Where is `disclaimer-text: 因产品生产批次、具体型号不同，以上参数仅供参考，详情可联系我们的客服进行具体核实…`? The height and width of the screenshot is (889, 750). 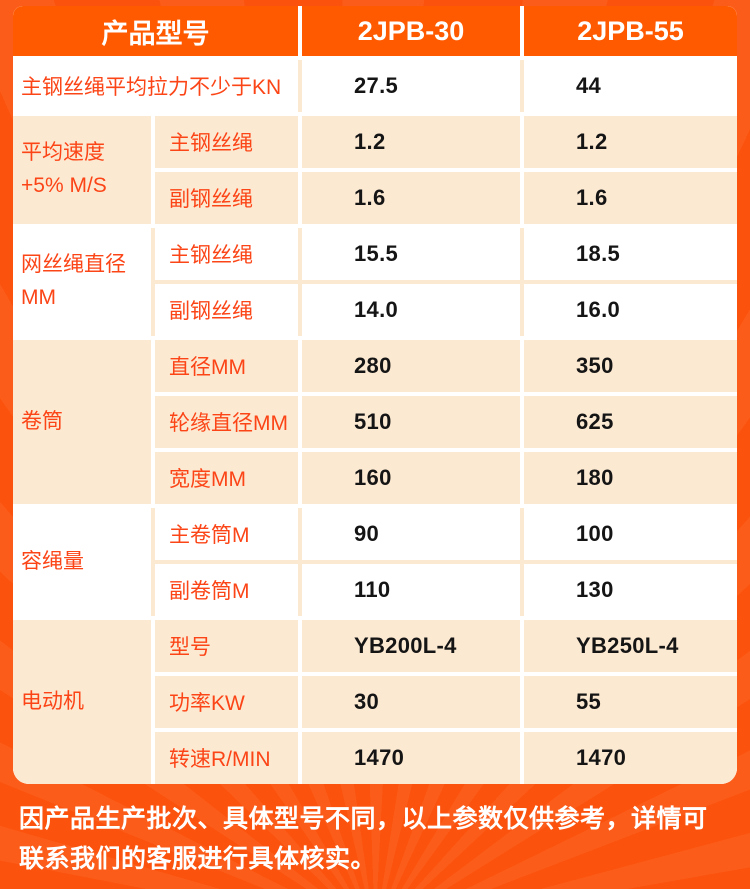
disclaimer-text: 因产品生产批次、具体型号不同，以上参数仅供参考，详情可联系我们的客服进行具体核实… is located at coordinates (363, 839).